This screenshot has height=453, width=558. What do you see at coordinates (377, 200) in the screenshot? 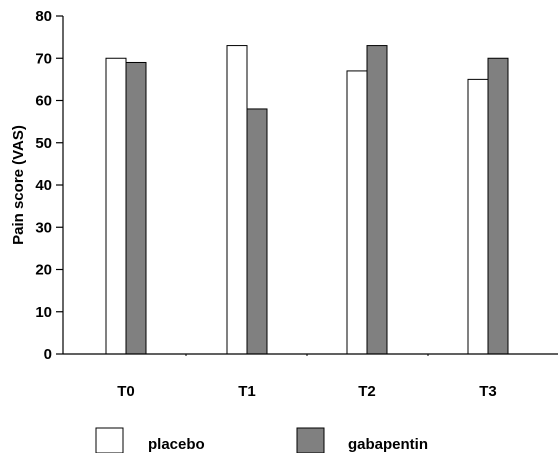
I see `bar-gabapentin-T2` at bounding box center [377, 200].